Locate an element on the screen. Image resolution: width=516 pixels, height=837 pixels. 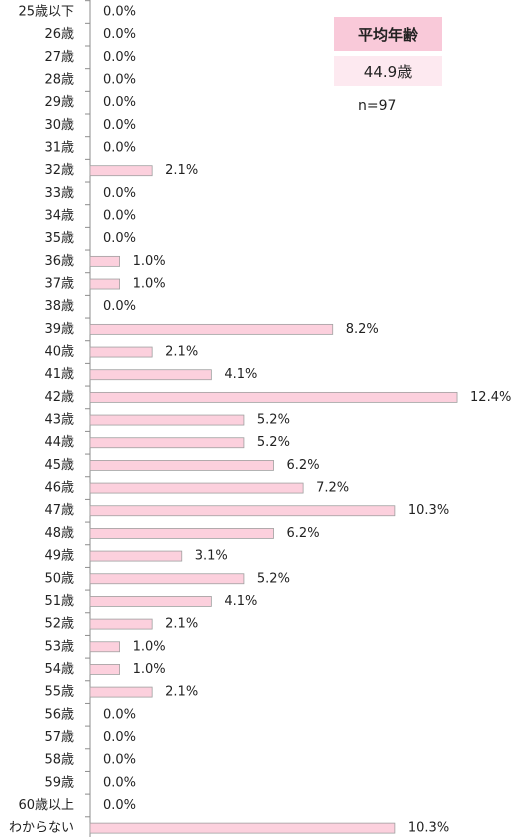
category-label: 54歳 is located at coordinates (59, 669).